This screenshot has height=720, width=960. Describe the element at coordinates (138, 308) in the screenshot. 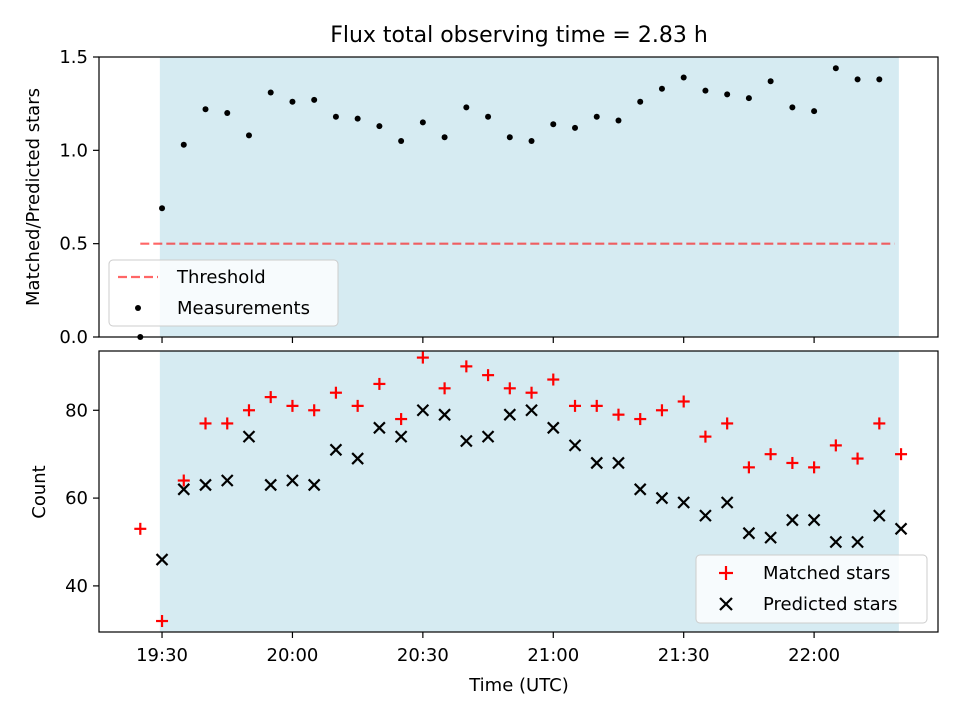

I see `legend-measurements-swatch` at that location.